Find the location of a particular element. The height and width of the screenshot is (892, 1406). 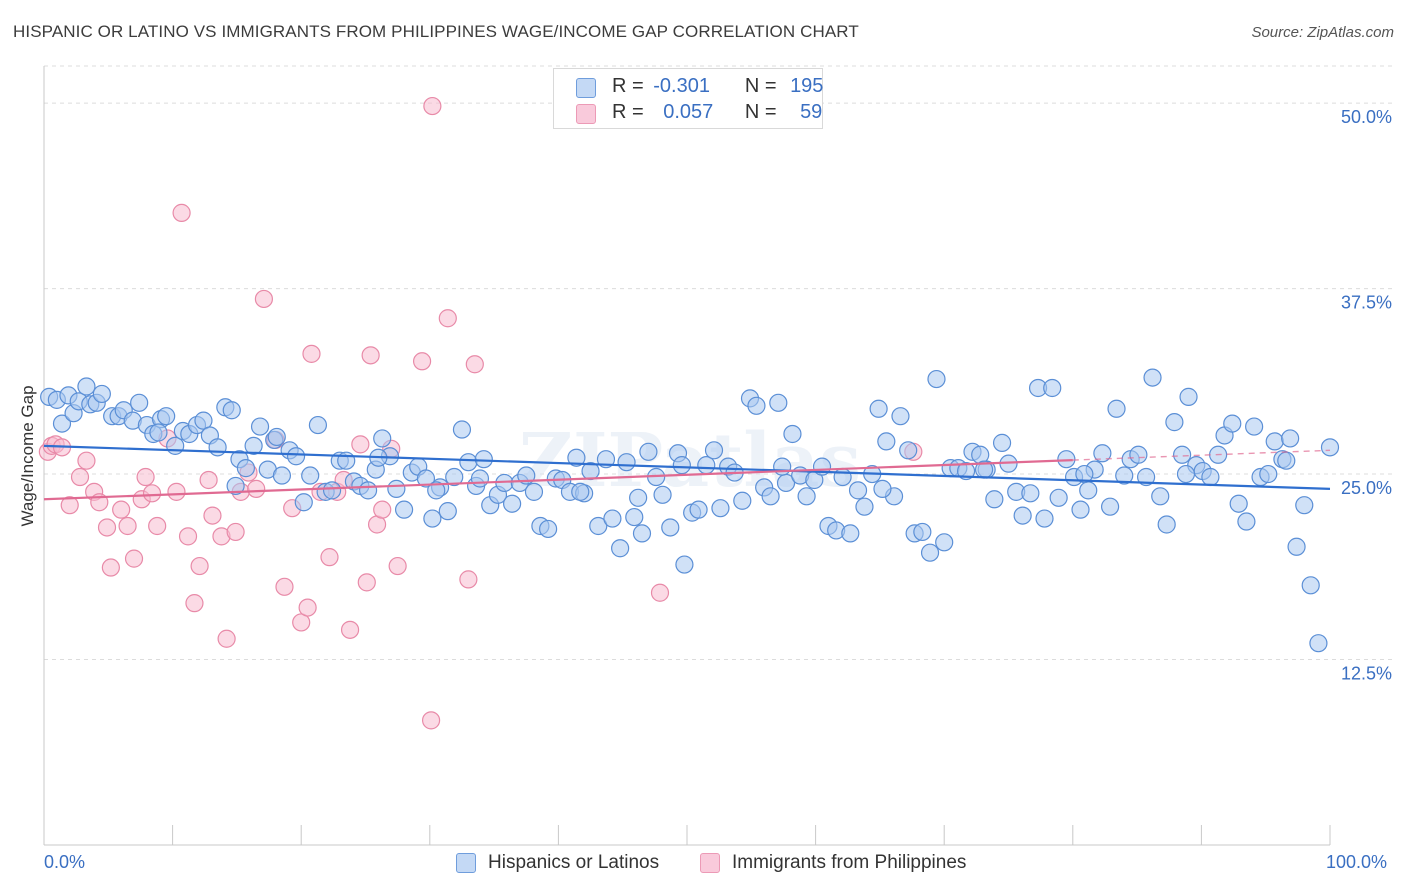

y-tick-label: 37.5% is located at coordinates (1366, 303).